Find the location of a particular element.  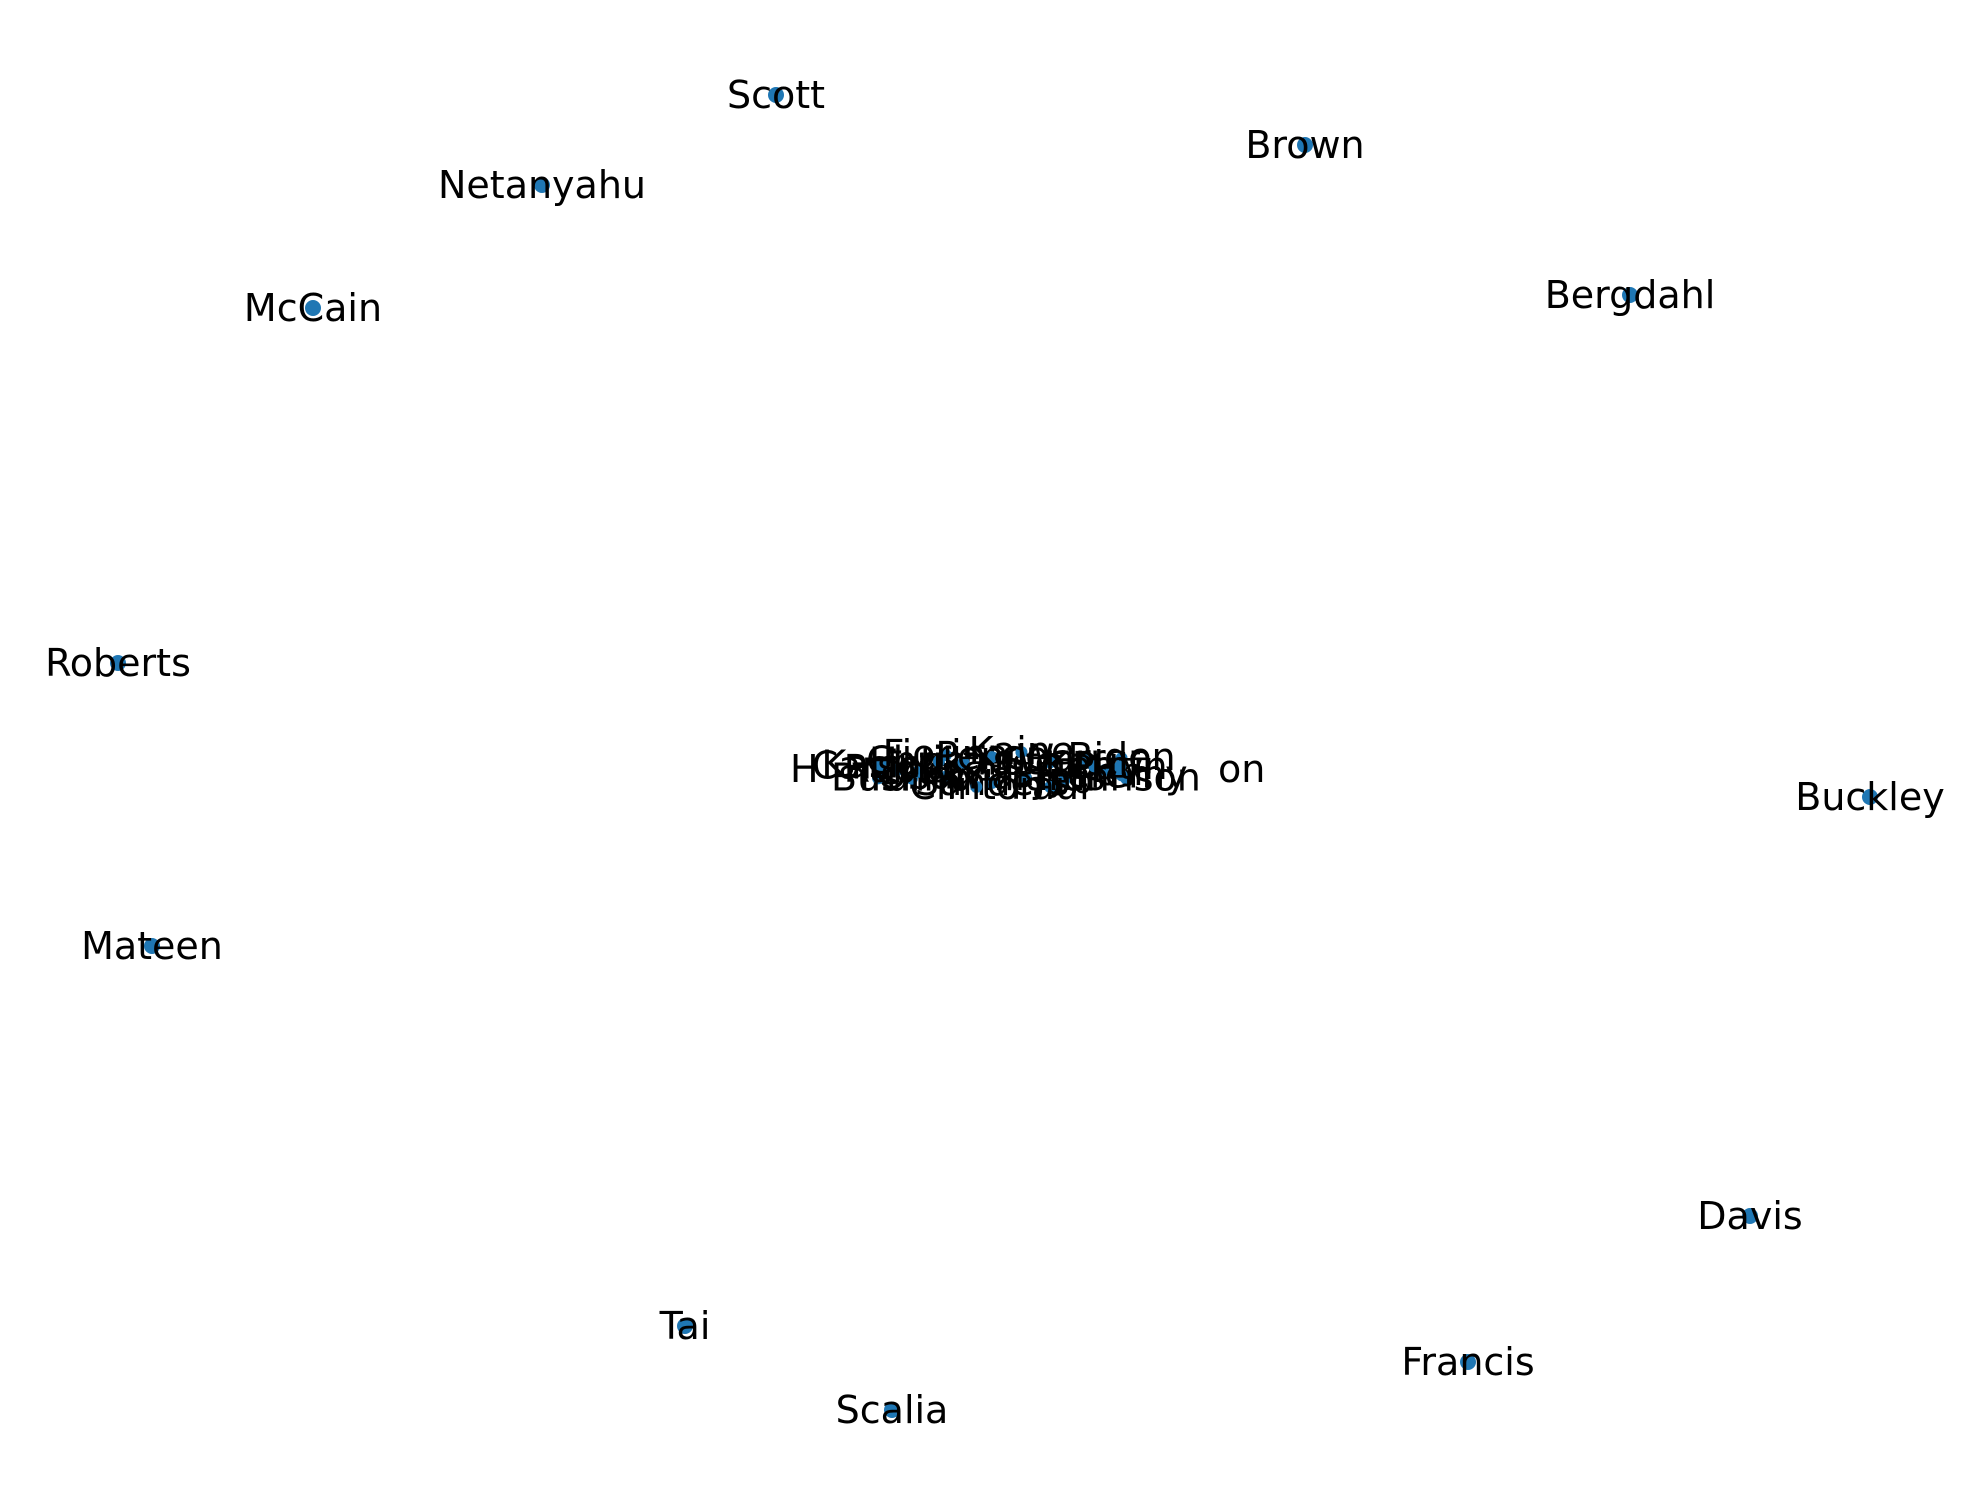

cluster-label-8: Clinton is located at coordinates (976, 786).